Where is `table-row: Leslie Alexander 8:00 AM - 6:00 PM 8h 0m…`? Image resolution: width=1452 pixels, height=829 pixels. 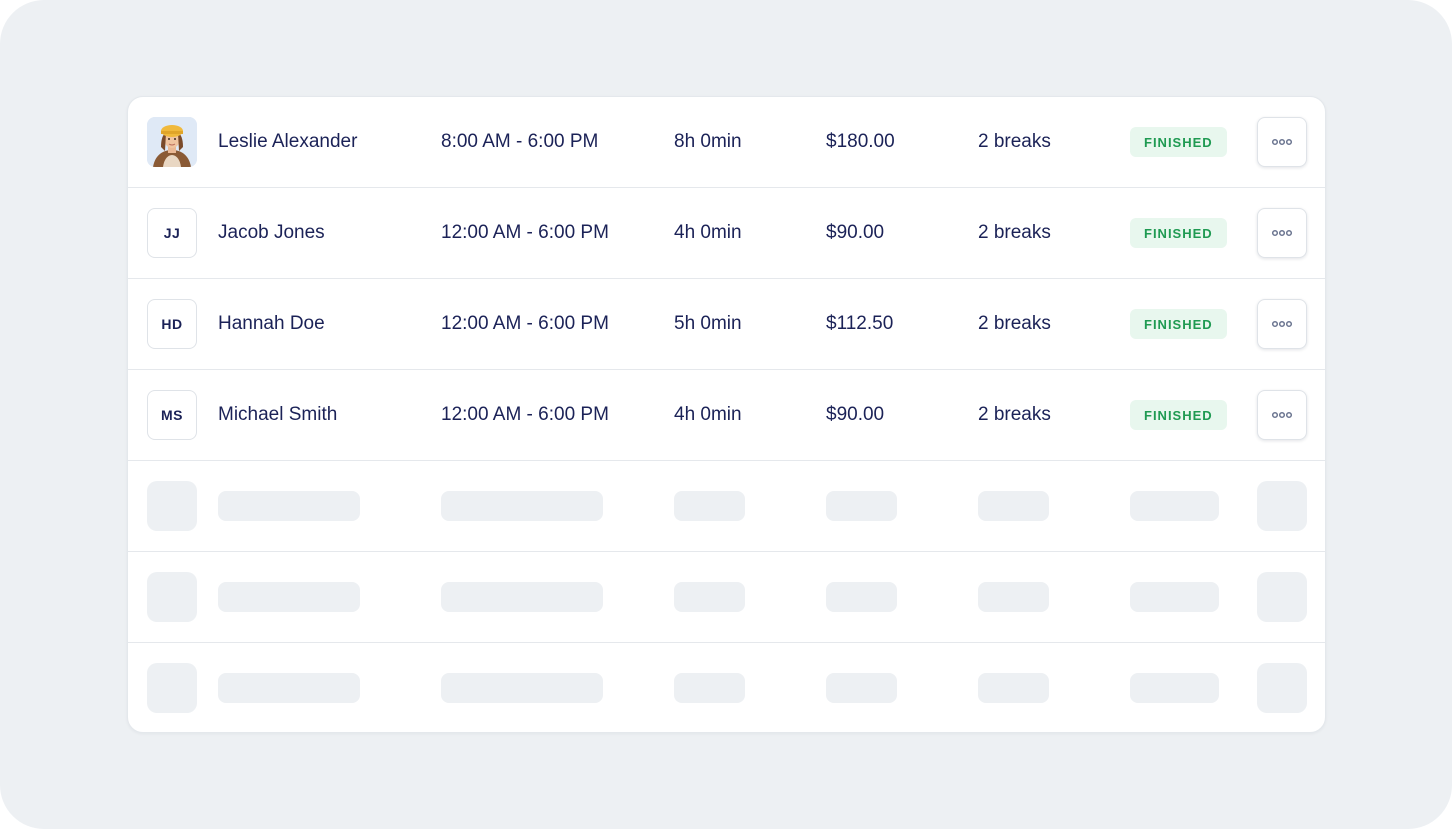 table-row: Leslie Alexander 8:00 AM - 6:00 PM 8h 0m… is located at coordinates (726, 142).